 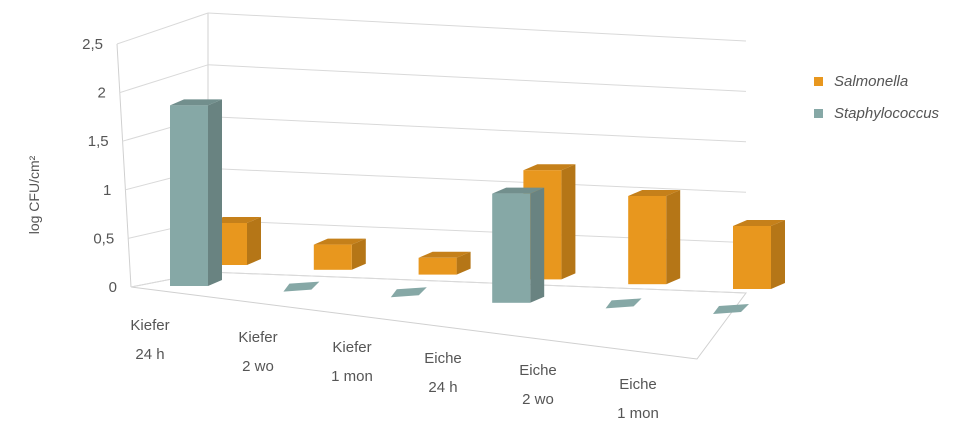 What do you see at coordinates (438, 315) in the screenshot?
I see `floor` at bounding box center [438, 315].